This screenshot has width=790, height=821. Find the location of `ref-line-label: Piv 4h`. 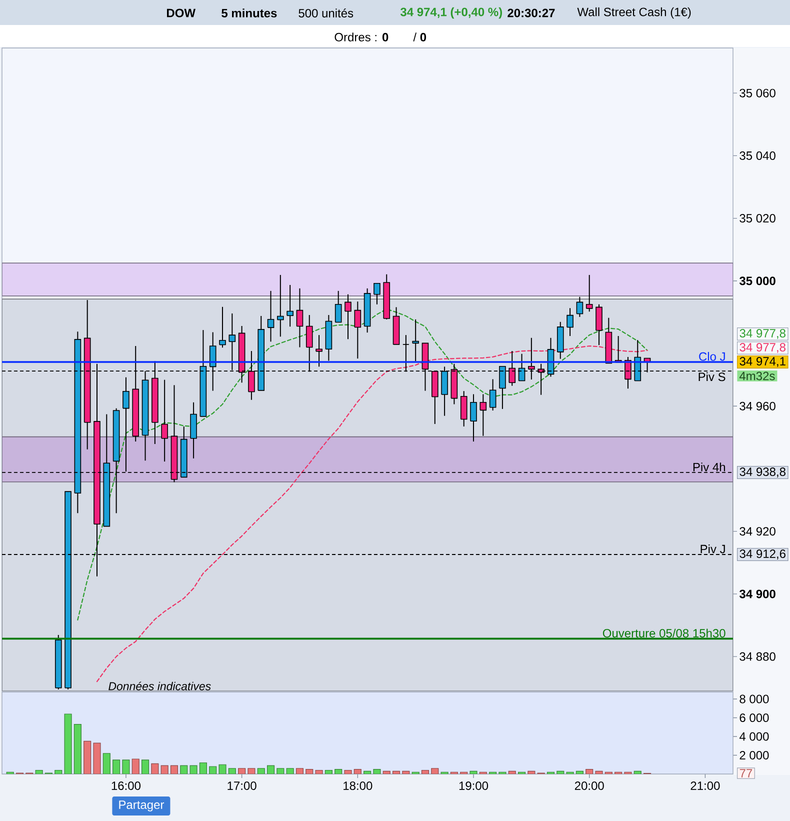

ref-line-label: Piv 4h is located at coordinates (709, 467).